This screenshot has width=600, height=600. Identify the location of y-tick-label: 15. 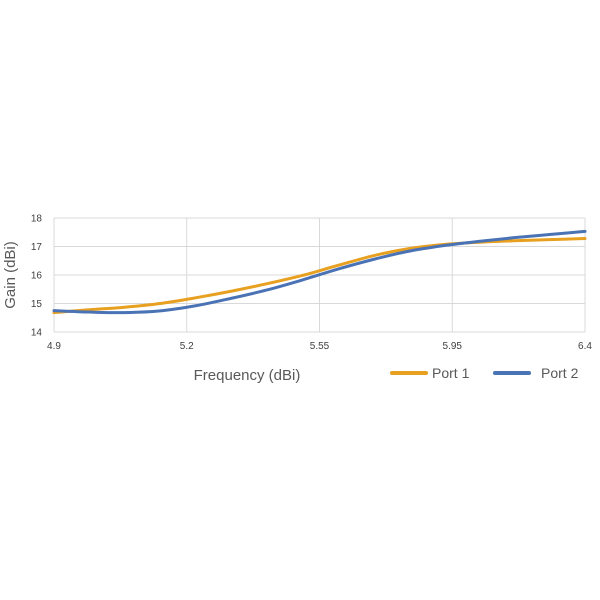
(37, 304).